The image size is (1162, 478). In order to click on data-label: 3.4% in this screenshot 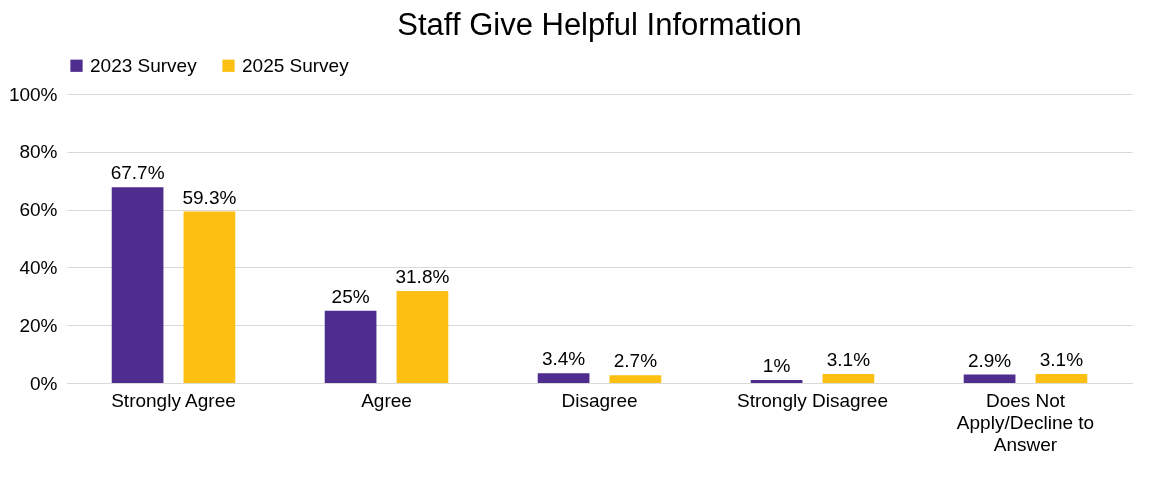, I will do `click(563, 359)`.